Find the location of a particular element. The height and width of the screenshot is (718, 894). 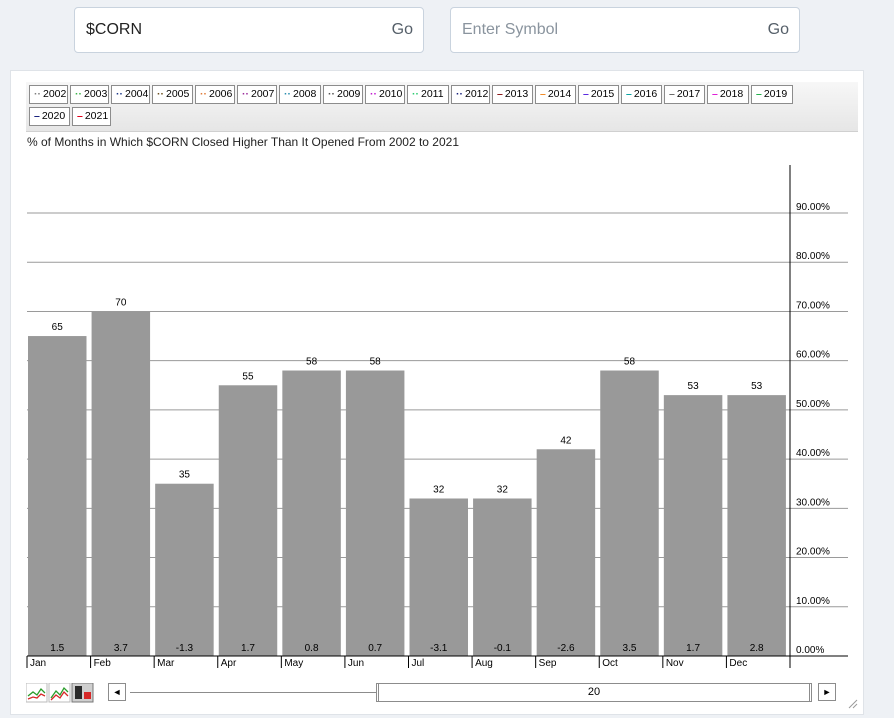

legend-label: 2017 is located at coordinates (688, 94).